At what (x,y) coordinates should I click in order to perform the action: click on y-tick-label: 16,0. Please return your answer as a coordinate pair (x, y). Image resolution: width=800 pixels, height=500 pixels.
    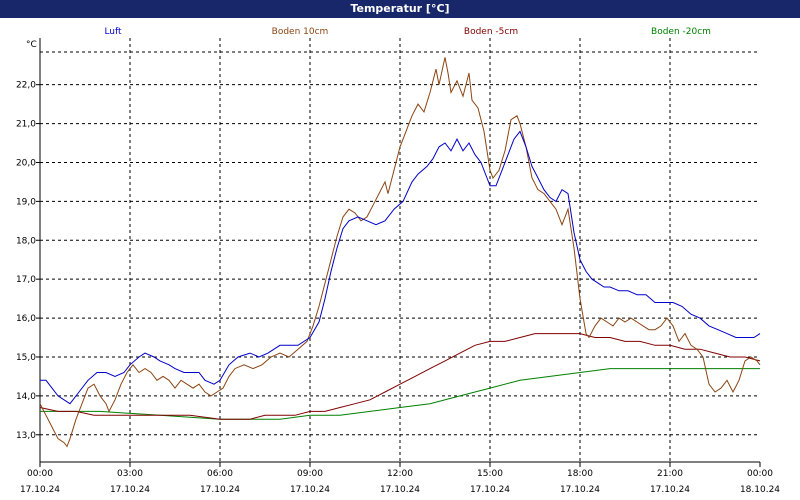
    Looking at the image, I should click on (26, 319).